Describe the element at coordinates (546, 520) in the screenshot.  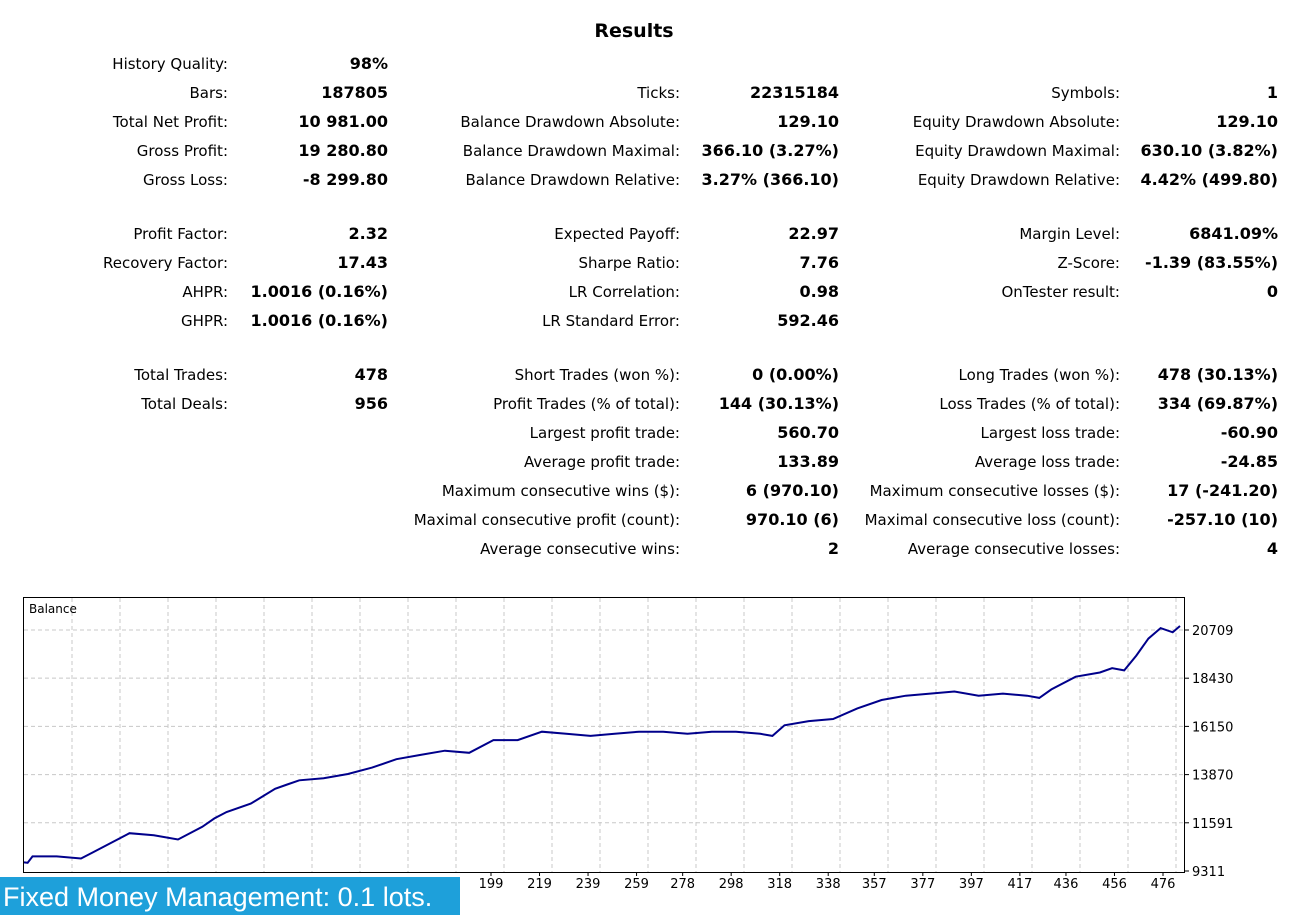
I see `stat-label: Maximal consecutive profit (count):` at that location.